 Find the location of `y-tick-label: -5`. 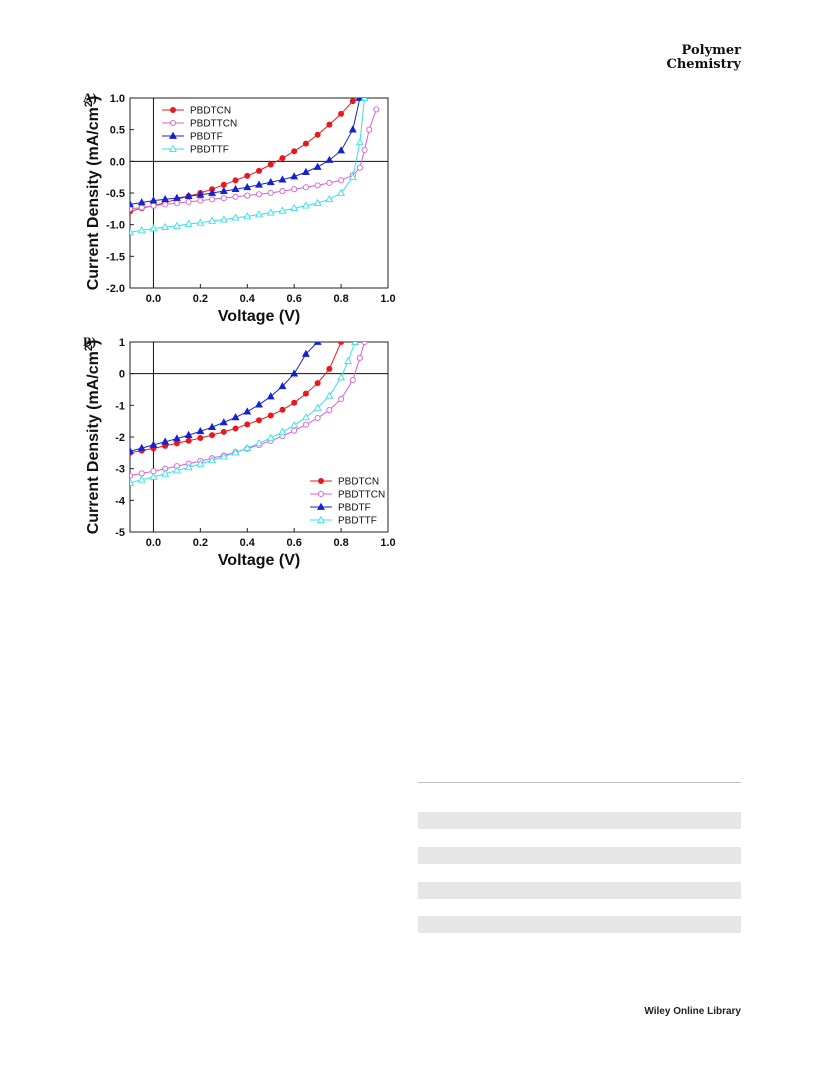

y-tick-label: -5 is located at coordinates (120, 533).